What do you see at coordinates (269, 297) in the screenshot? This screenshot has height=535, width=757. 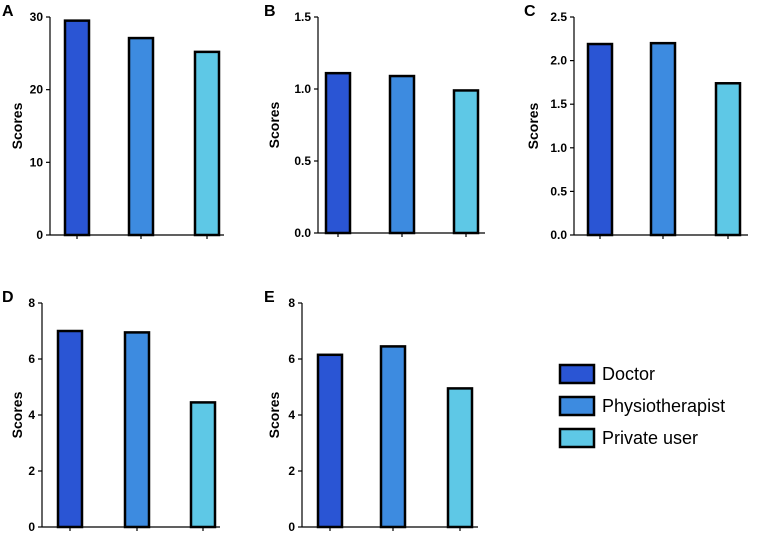 I see `panel-letter: E` at bounding box center [269, 297].